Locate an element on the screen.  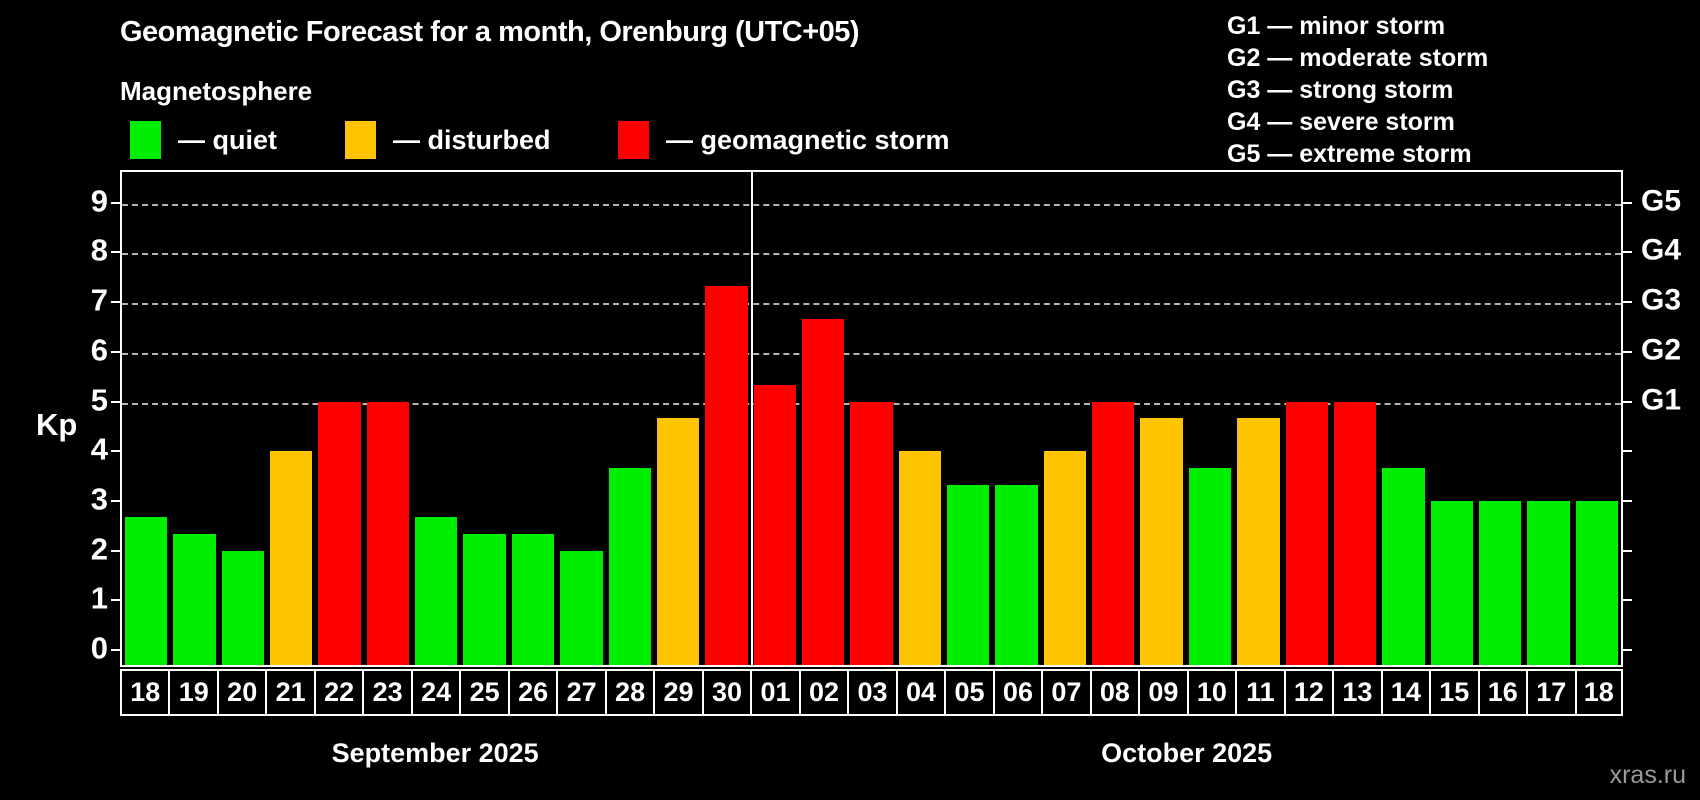
legend-label-quiet: — quiet is located at coordinates (227, 139).